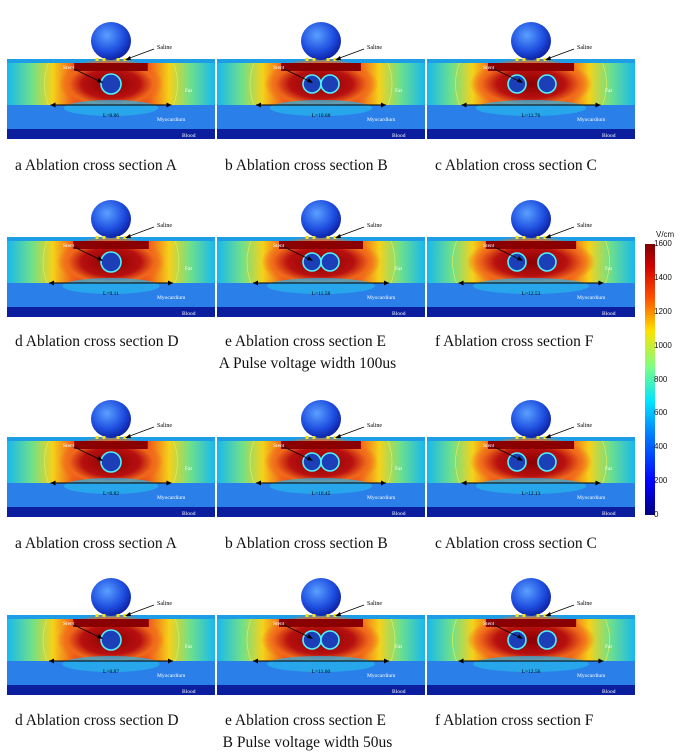 The image size is (685, 754). Describe the element at coordinates (514, 341) in the screenshot. I see `panel-caption: f Ablation cross section F` at that location.